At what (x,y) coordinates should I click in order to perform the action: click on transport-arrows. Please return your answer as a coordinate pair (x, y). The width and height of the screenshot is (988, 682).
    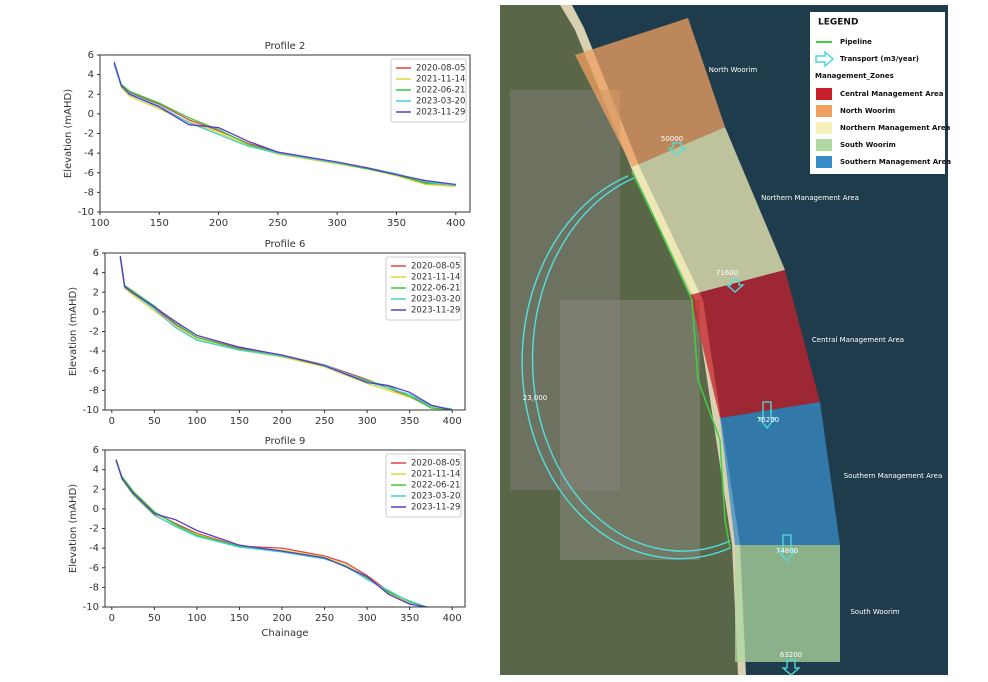
    Looking at the image, I should click on (734, 409).